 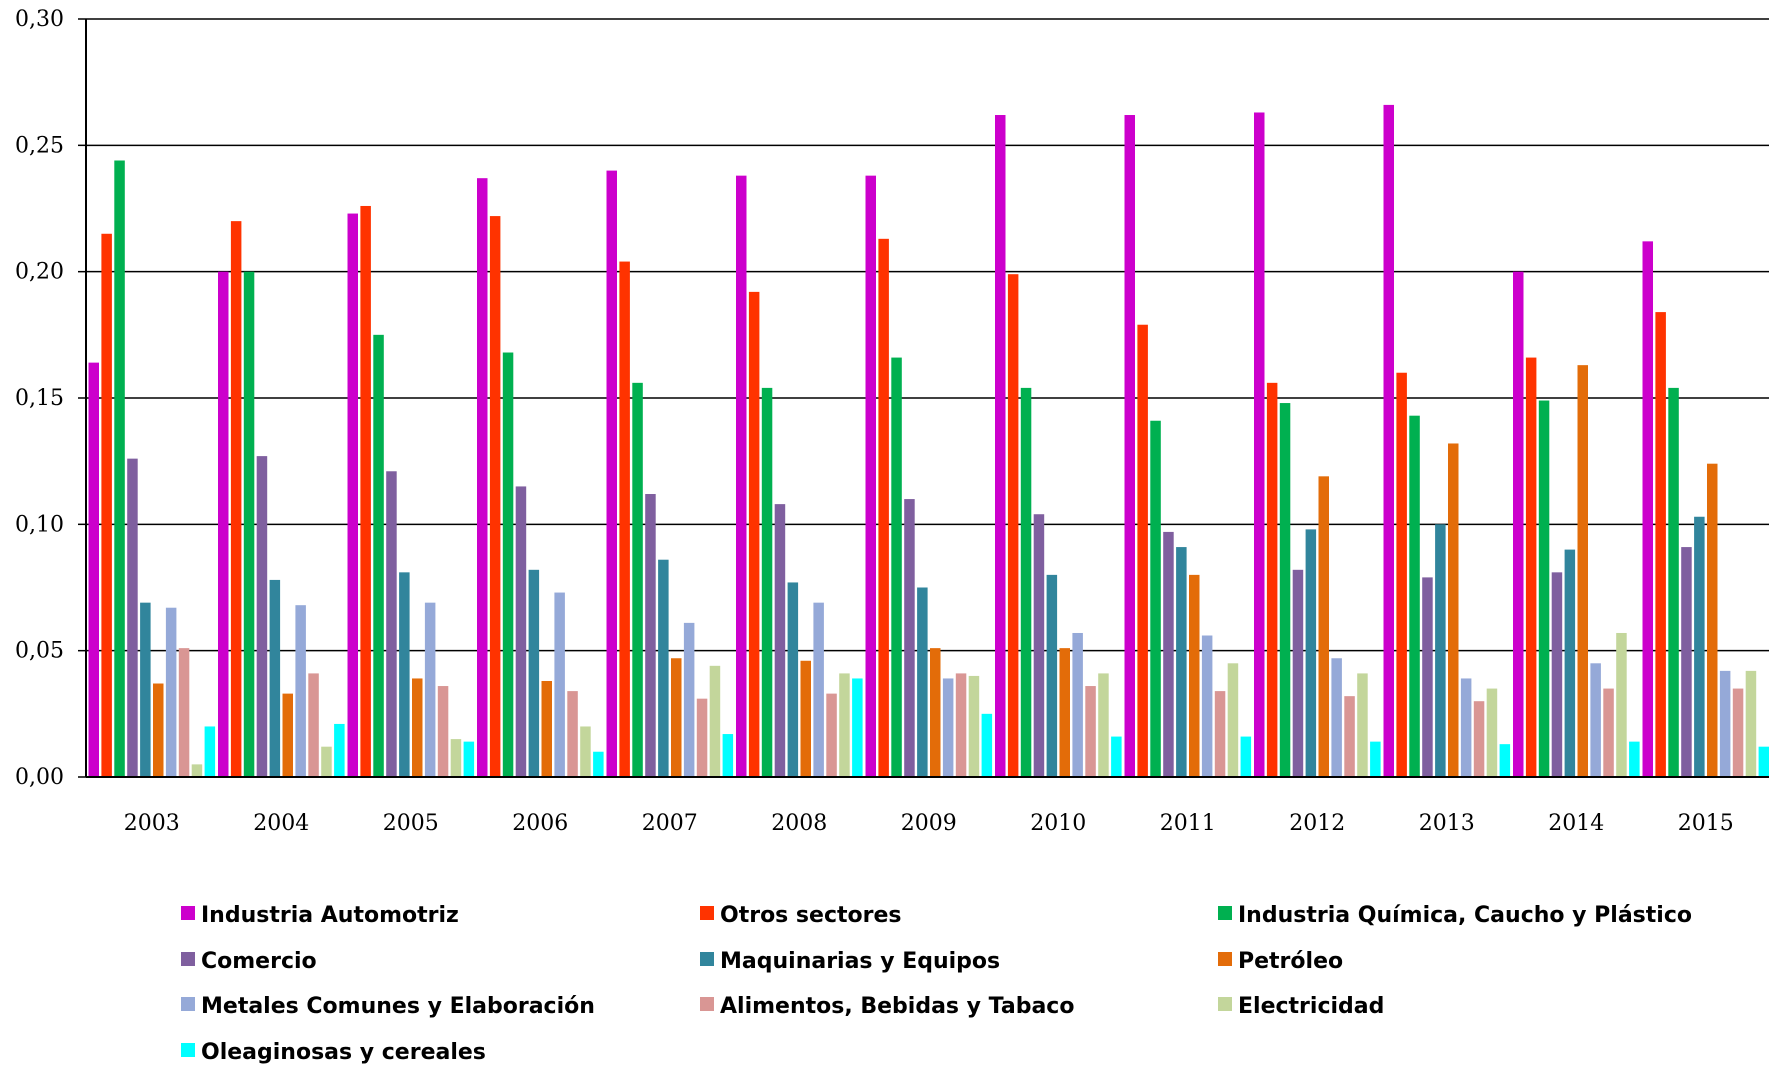 I want to click on x-tick-label: 2006, so click(x=540, y=823).